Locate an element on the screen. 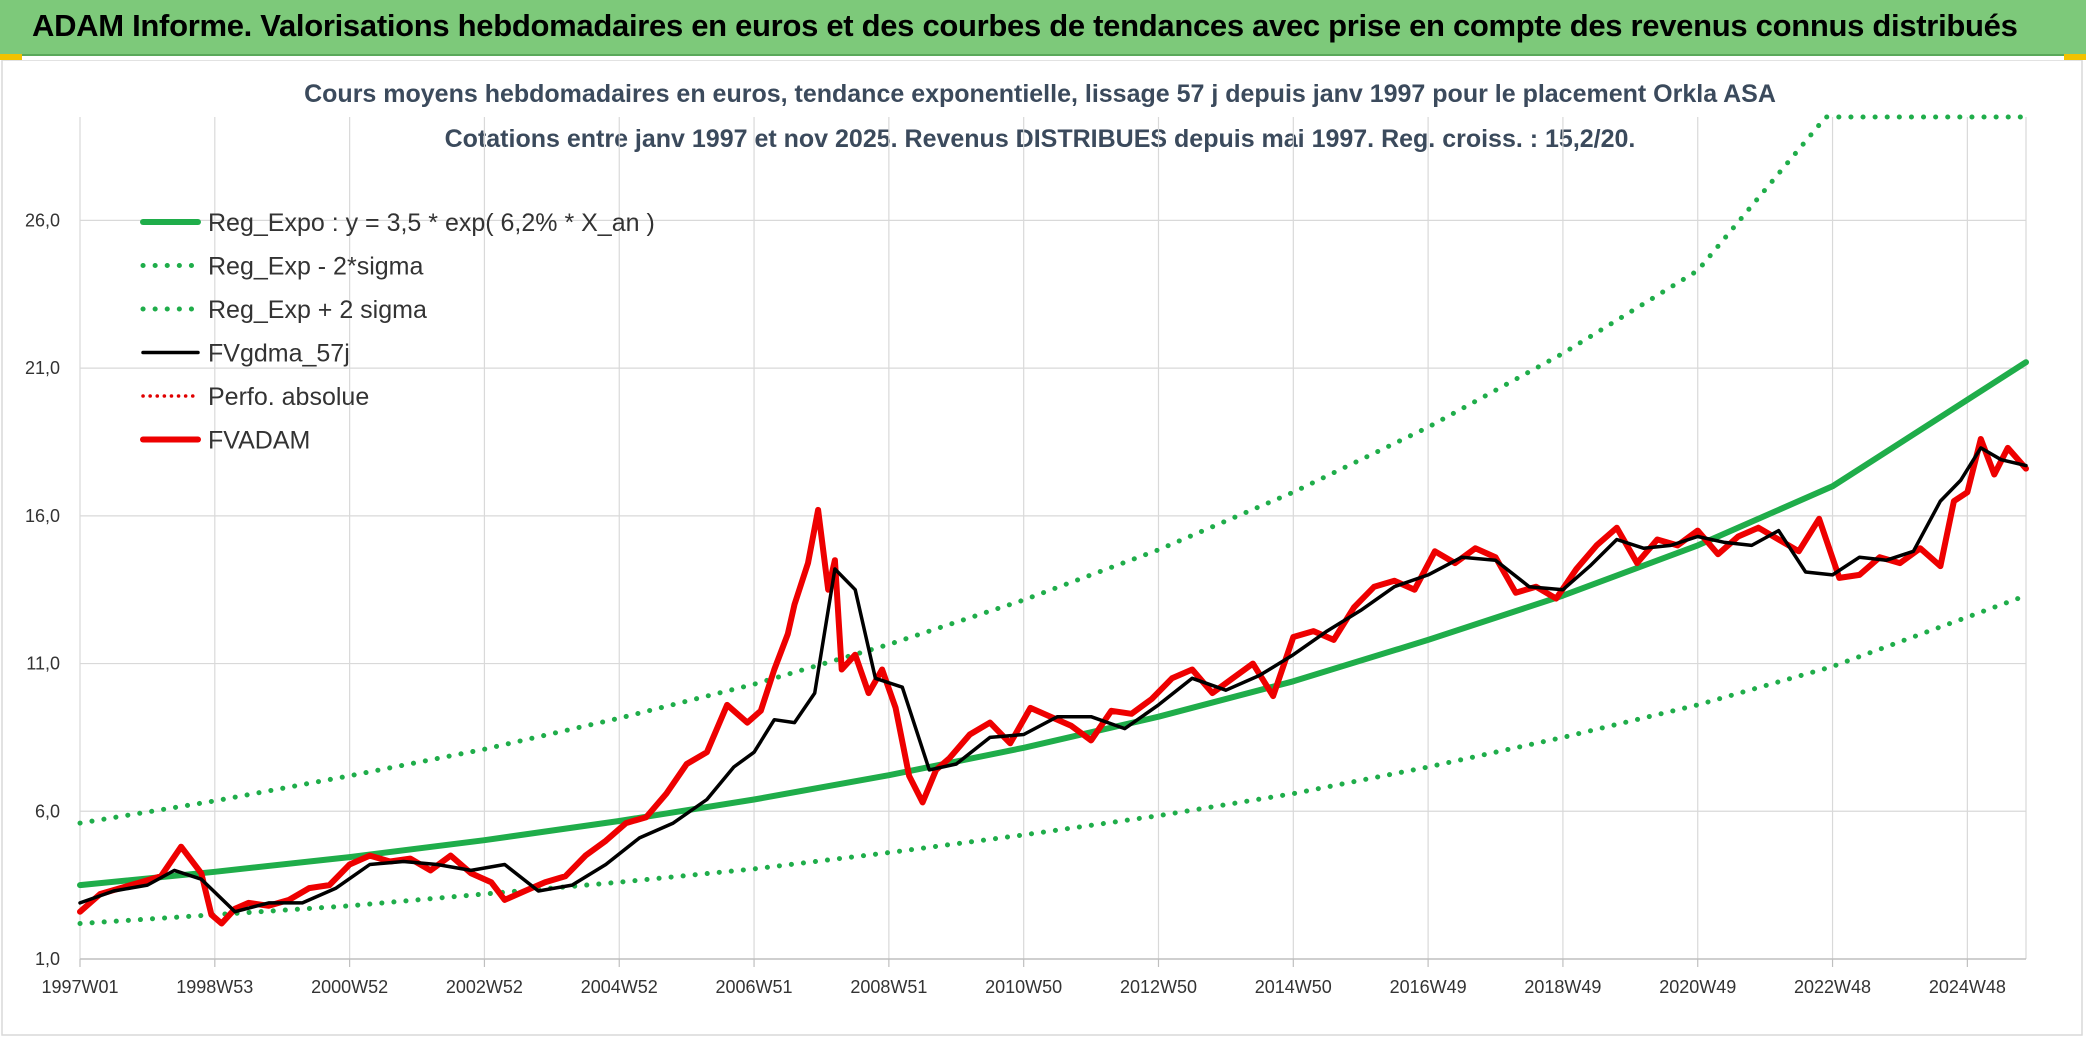 The height and width of the screenshot is (1037, 2086). x-tick-label: 2018W49 is located at coordinates (1562, 987).